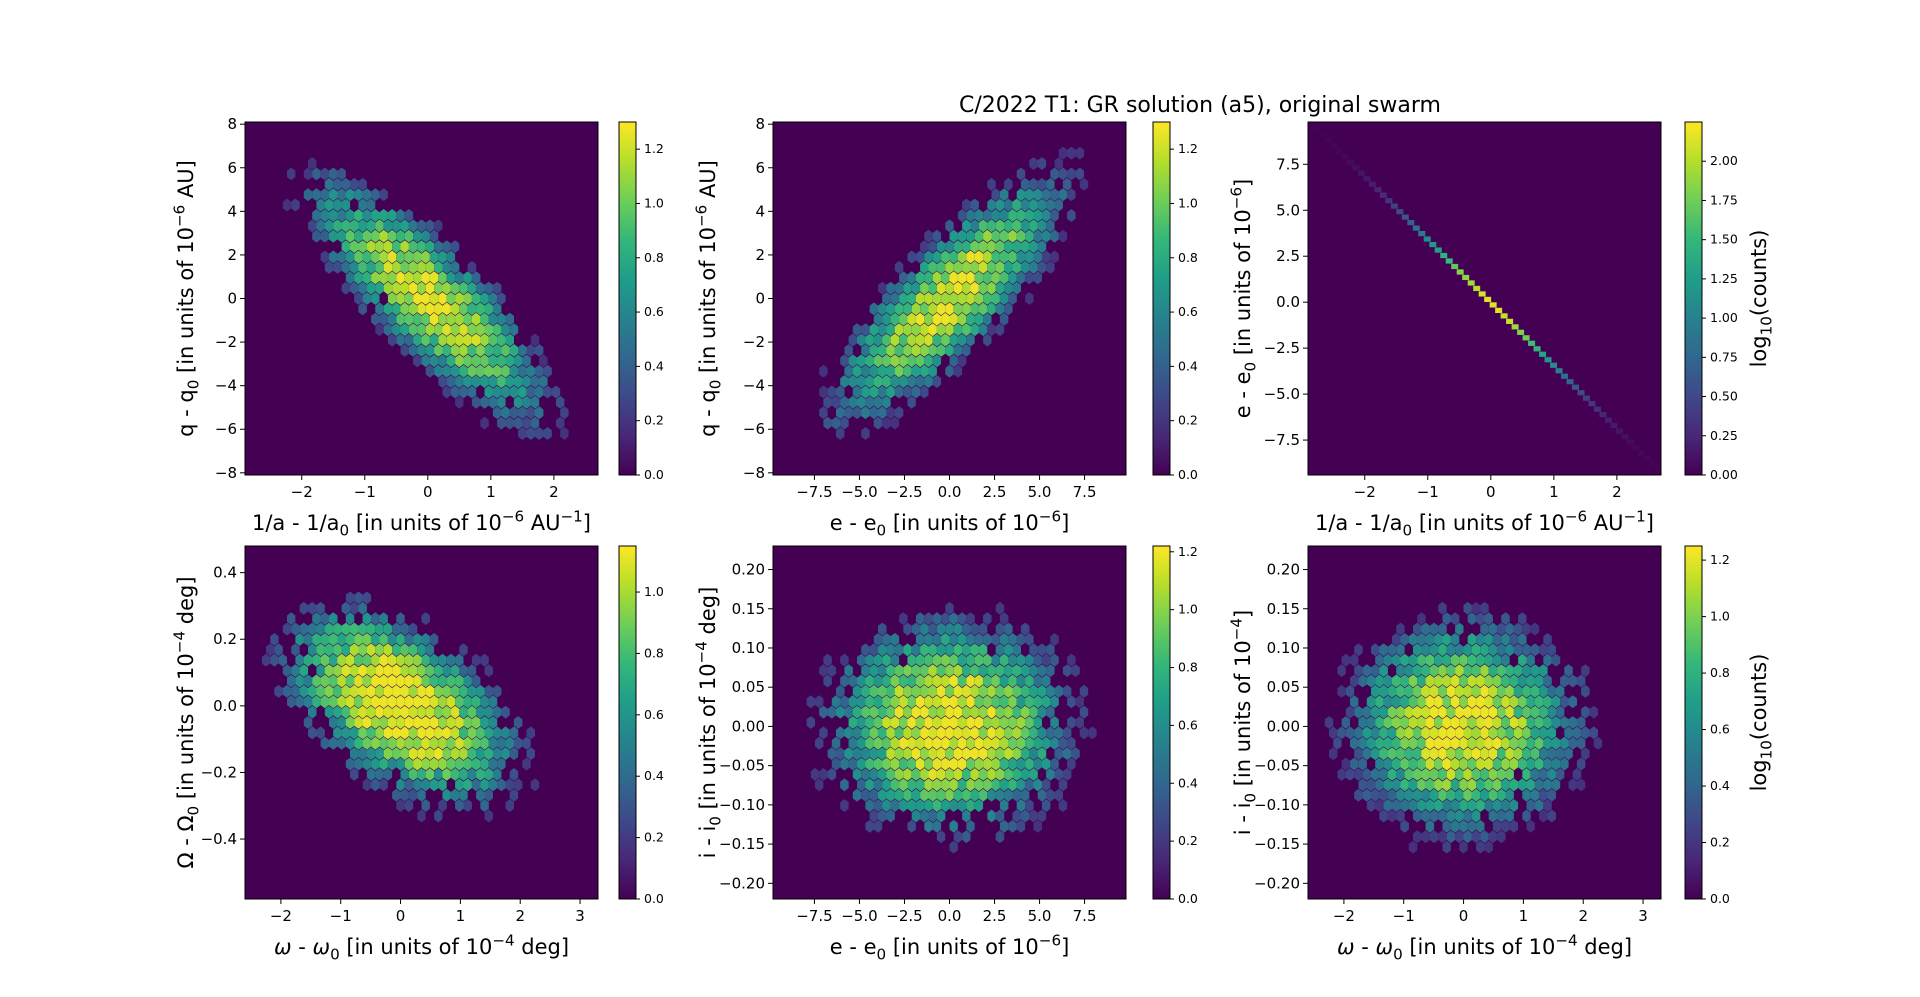 The image size is (1920, 997). I want to click on colorbar-tick-label: 1.75, so click(1724, 199).